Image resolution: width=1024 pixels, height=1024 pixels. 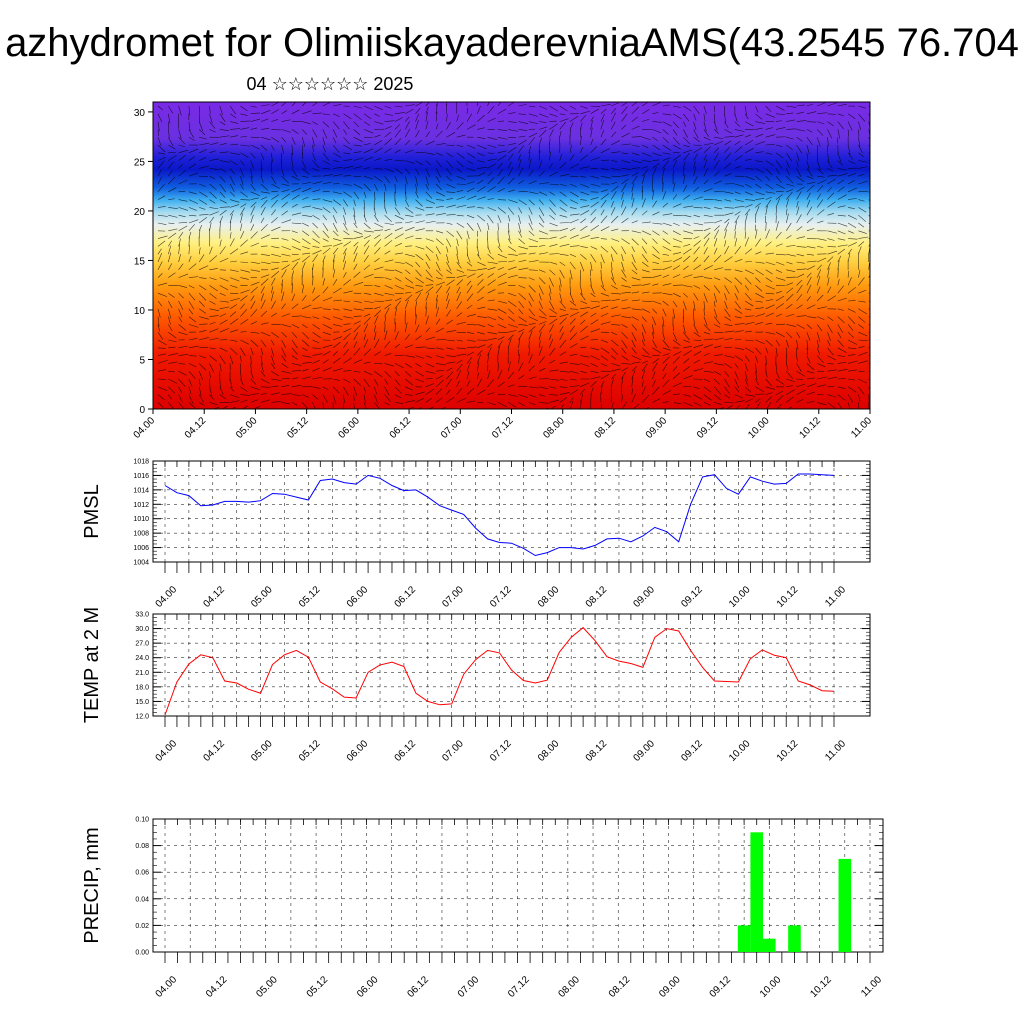 What do you see at coordinates (142, 644) in the screenshot?
I see `y-tick-label: 27.0` at bounding box center [142, 644].